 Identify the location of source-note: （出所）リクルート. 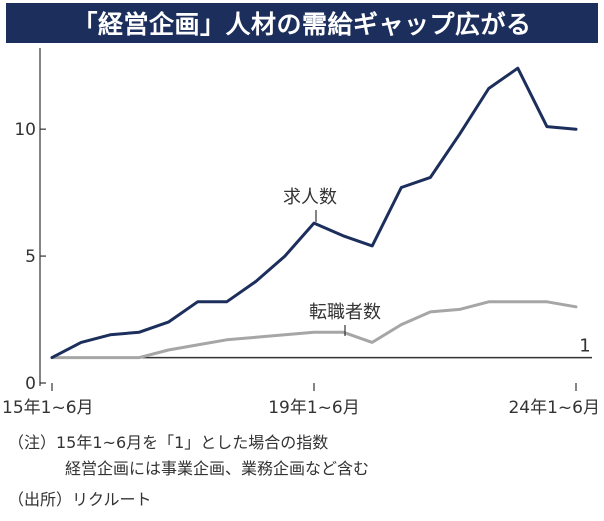
(80, 499).